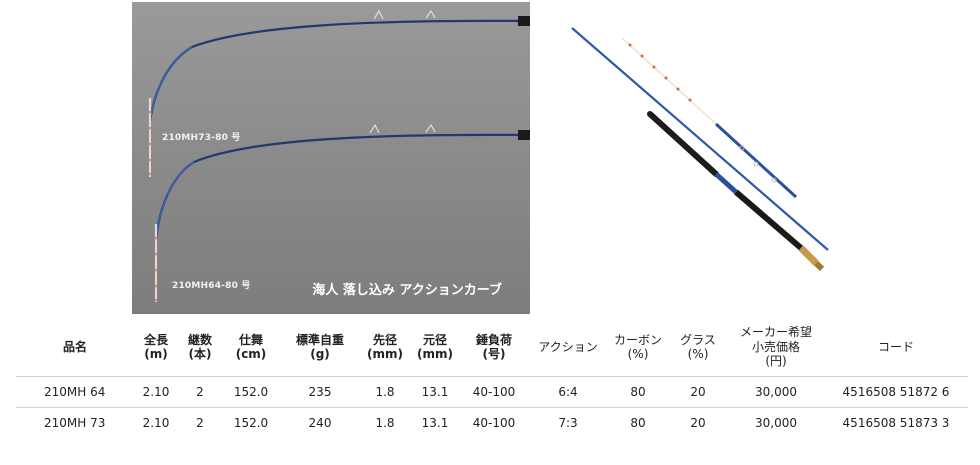  What do you see at coordinates (568, 423) in the screenshot?
I see `table-cell: 7:3` at bounding box center [568, 423].